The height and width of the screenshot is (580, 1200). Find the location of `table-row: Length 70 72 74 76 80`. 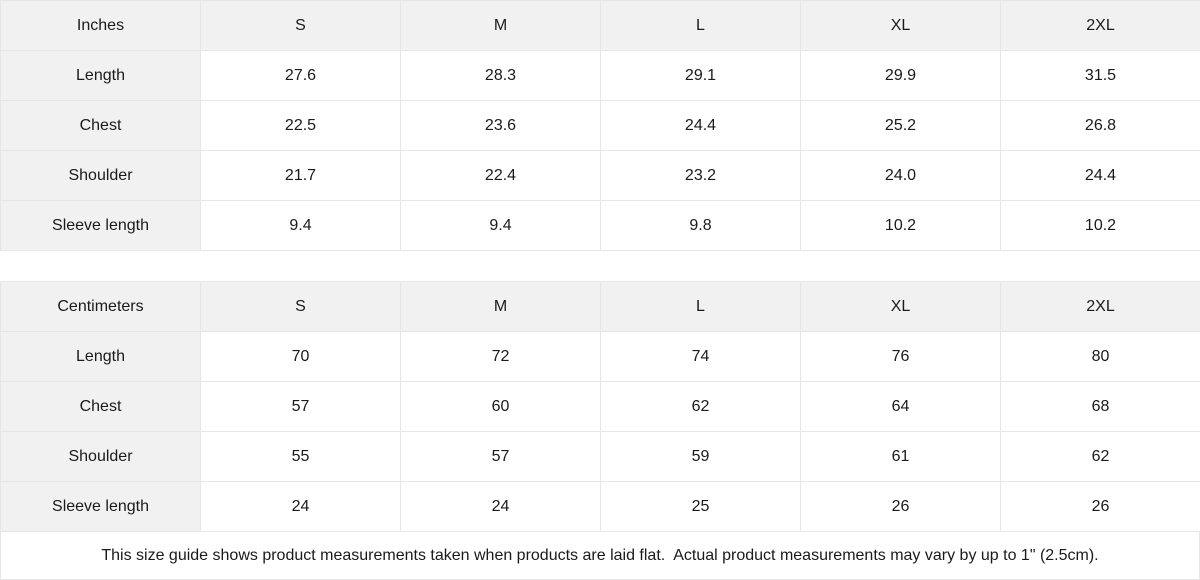

table-row: Length 70 72 74 76 80 is located at coordinates (600, 356).